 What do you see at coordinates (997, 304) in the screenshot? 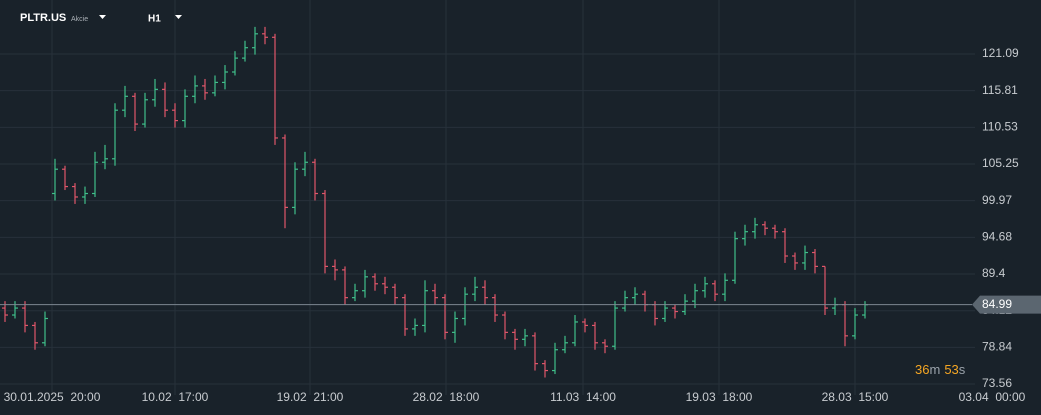
I see `last-price-label: 84.99` at bounding box center [997, 304].